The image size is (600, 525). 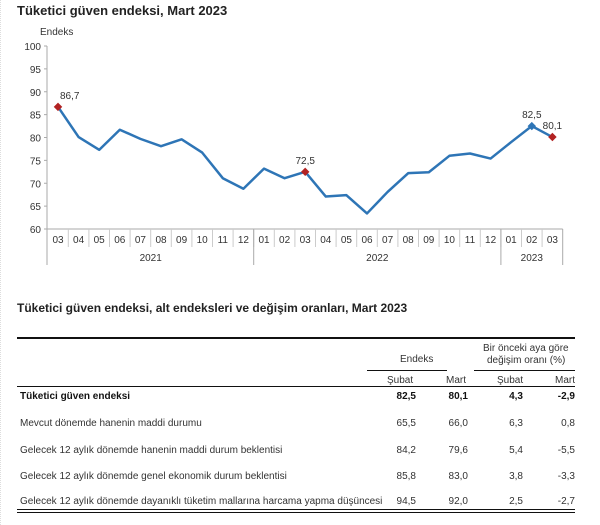 I want to click on page-left-border, so click(x=2, y=262).